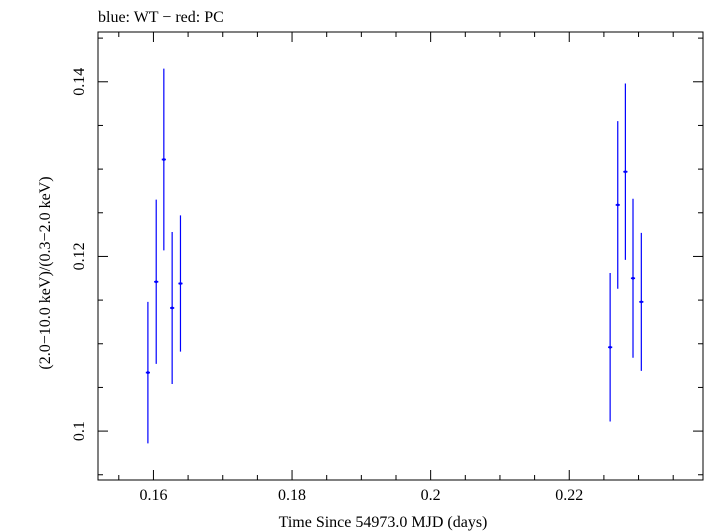 The width and height of the screenshot is (705, 532). I want to click on chart-title: blue: WT − red: PC, so click(161, 17).